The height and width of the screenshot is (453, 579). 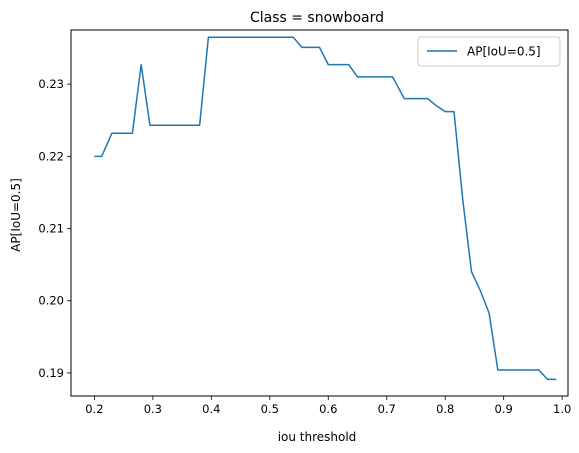 I want to click on y-tick-label: 0.23, so click(x=51, y=84).